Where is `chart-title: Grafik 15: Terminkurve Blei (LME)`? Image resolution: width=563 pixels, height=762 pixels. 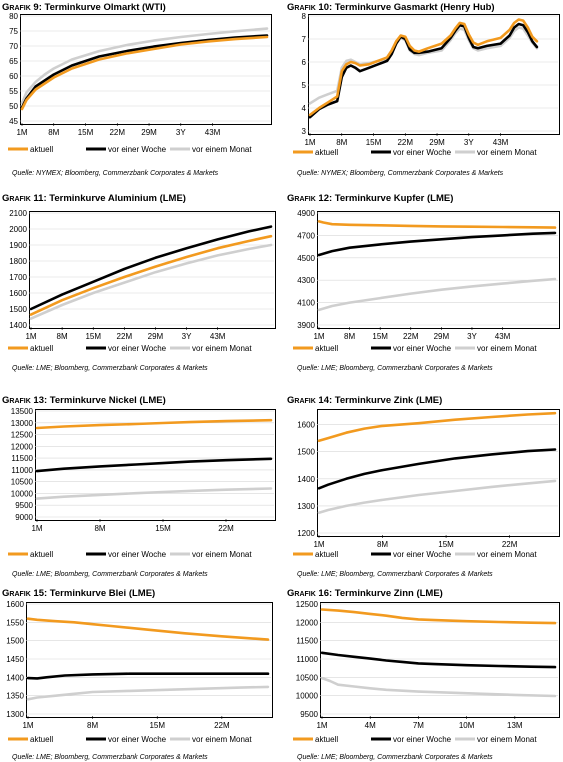 chart-title: Grafik 15: Terminkurve Blei (LME) is located at coordinates (78, 593).